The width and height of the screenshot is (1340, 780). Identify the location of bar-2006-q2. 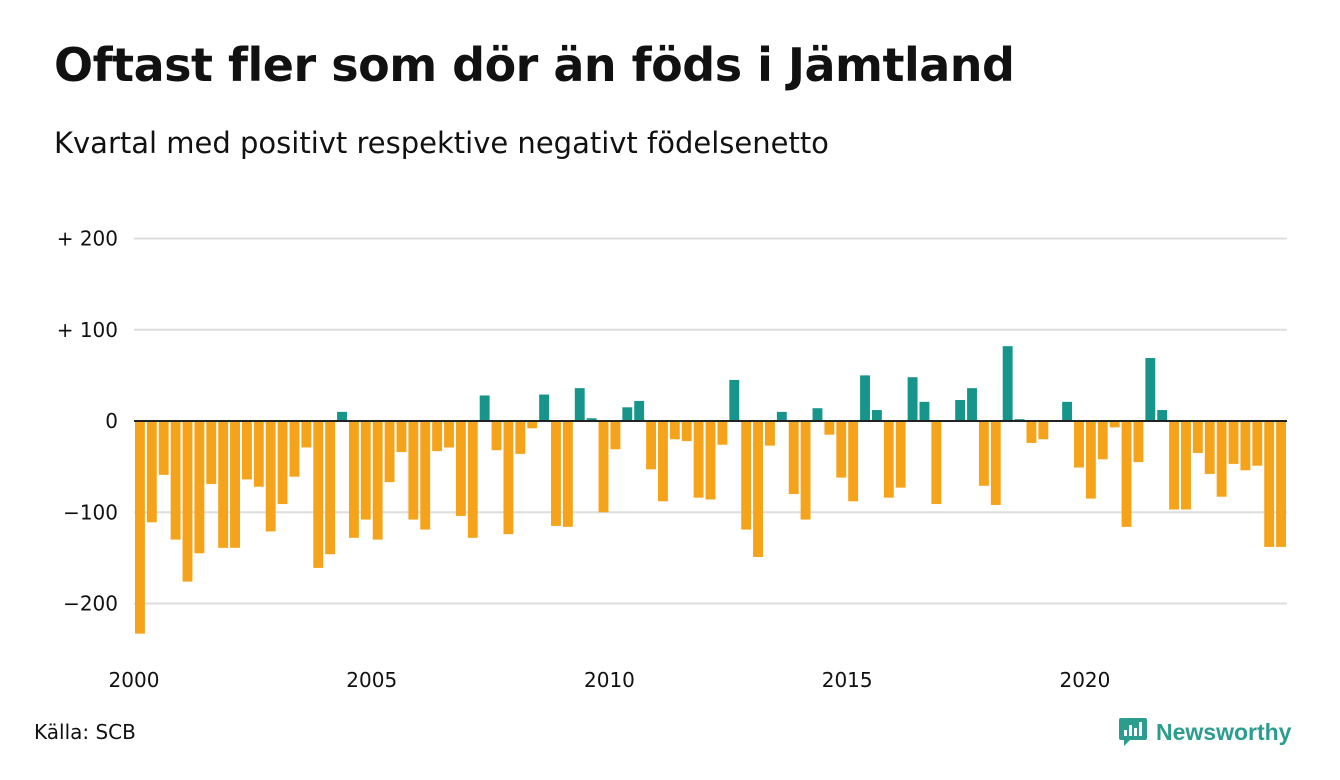
(437, 436).